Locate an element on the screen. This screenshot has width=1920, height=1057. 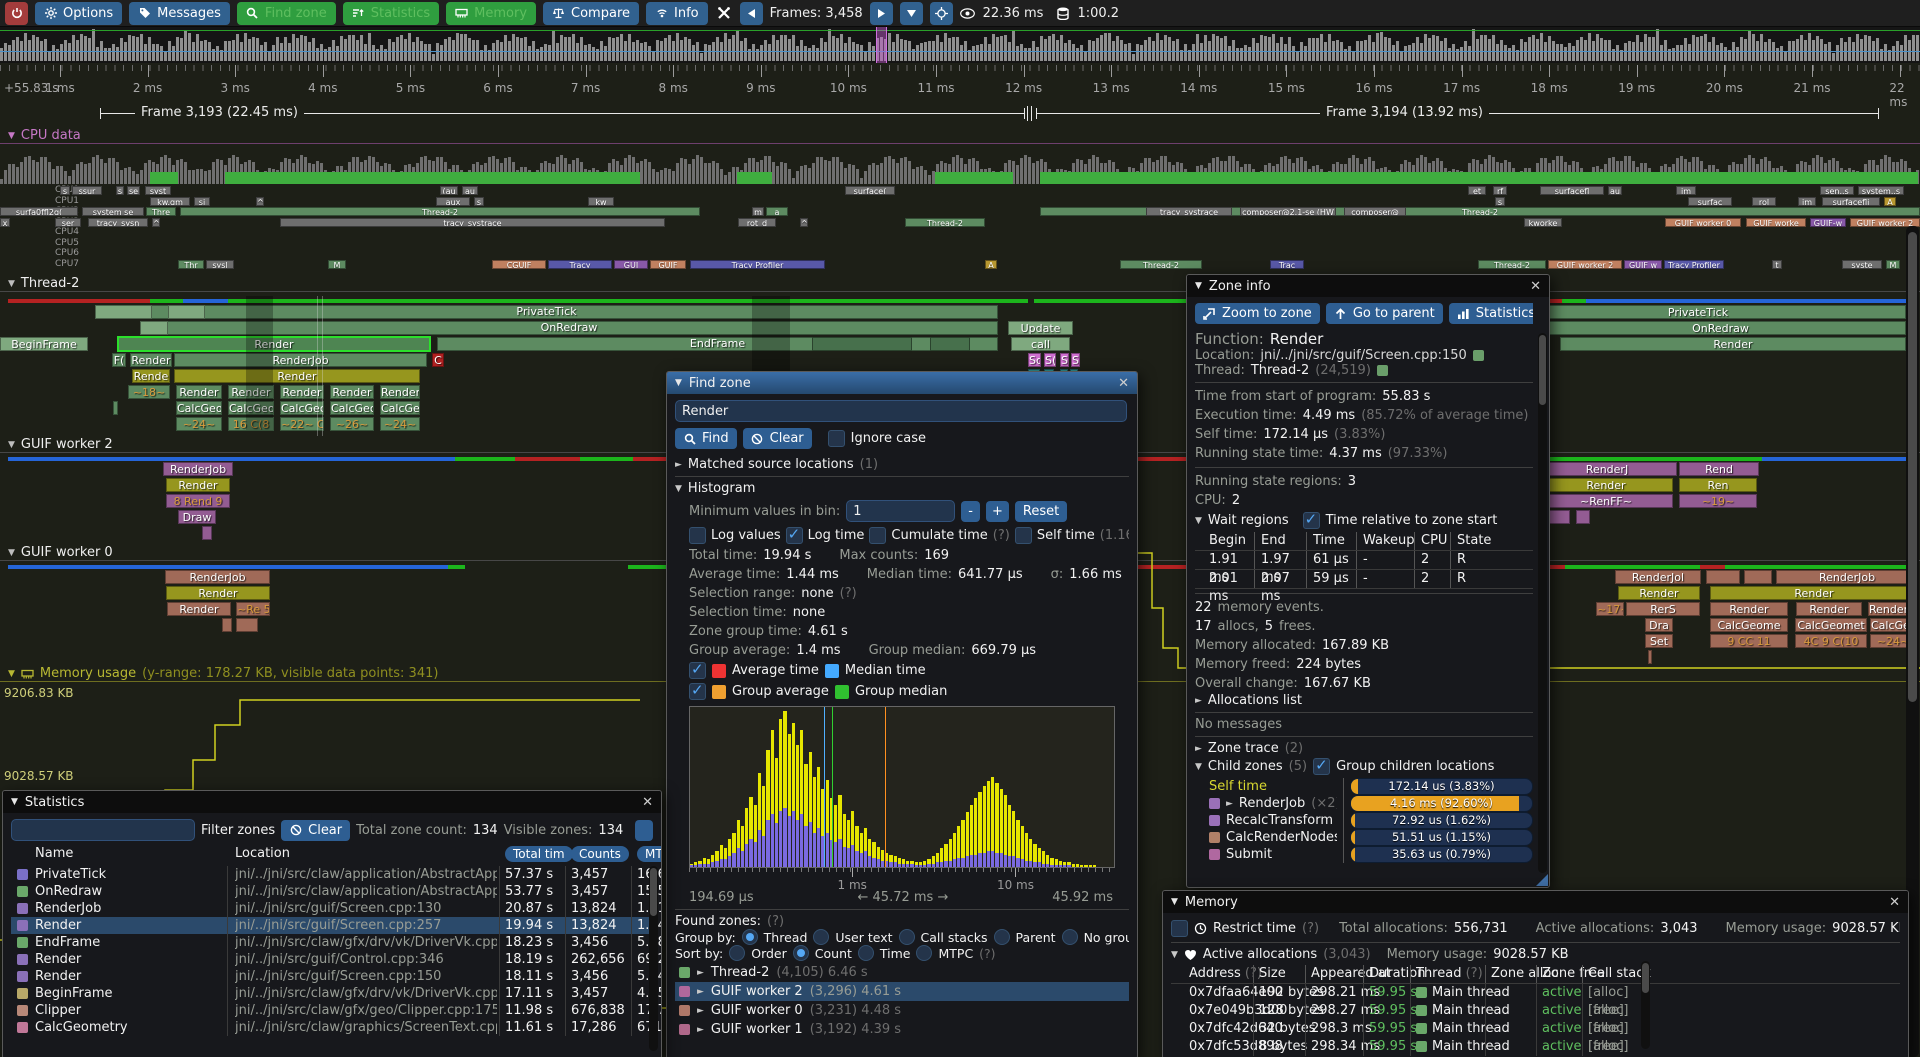
cpu-zone: GUIF worke is located at coordinates (1776, 222).